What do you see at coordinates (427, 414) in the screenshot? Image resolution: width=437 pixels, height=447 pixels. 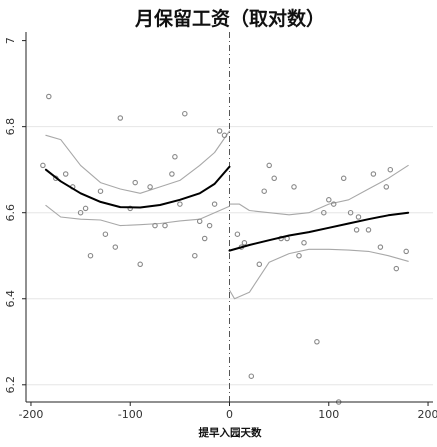 I see `x-tick-label: 200` at bounding box center [427, 414].